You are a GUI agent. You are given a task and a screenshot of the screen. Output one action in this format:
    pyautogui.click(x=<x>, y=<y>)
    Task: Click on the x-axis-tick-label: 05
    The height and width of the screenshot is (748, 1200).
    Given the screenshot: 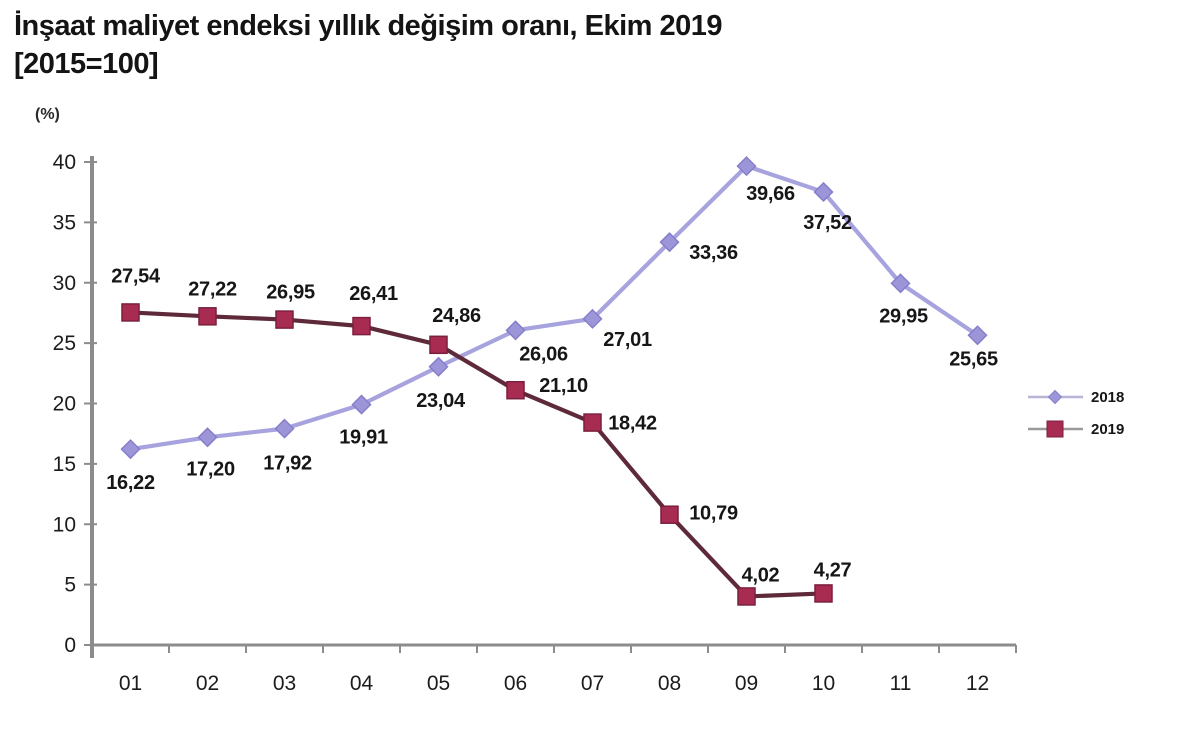 What is the action you would take?
    pyautogui.click(x=438, y=683)
    